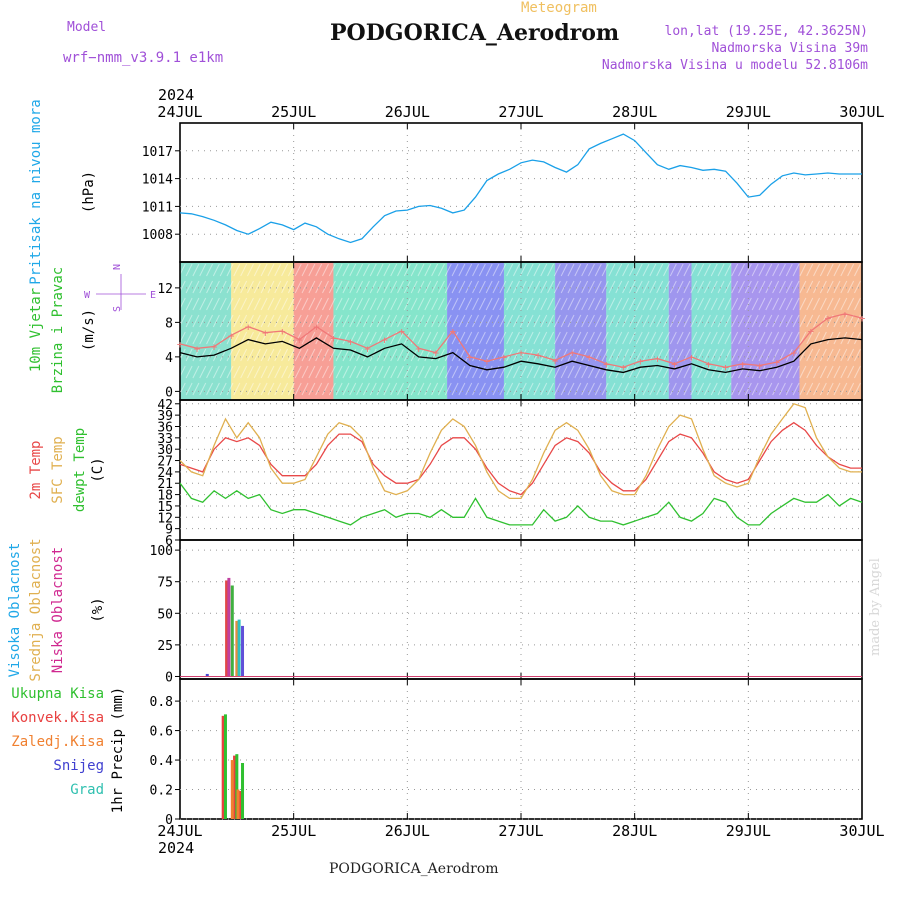 The height and width of the screenshot is (900, 900). I want to click on year-label-top: 2024, so click(176, 95).